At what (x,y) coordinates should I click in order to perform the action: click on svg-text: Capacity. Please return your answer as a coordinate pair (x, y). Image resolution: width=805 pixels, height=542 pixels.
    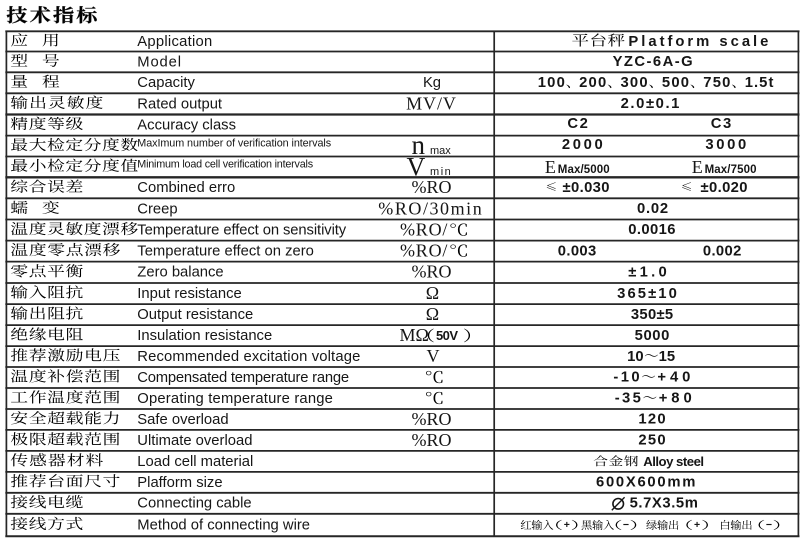
    Looking at the image, I should click on (166, 83).